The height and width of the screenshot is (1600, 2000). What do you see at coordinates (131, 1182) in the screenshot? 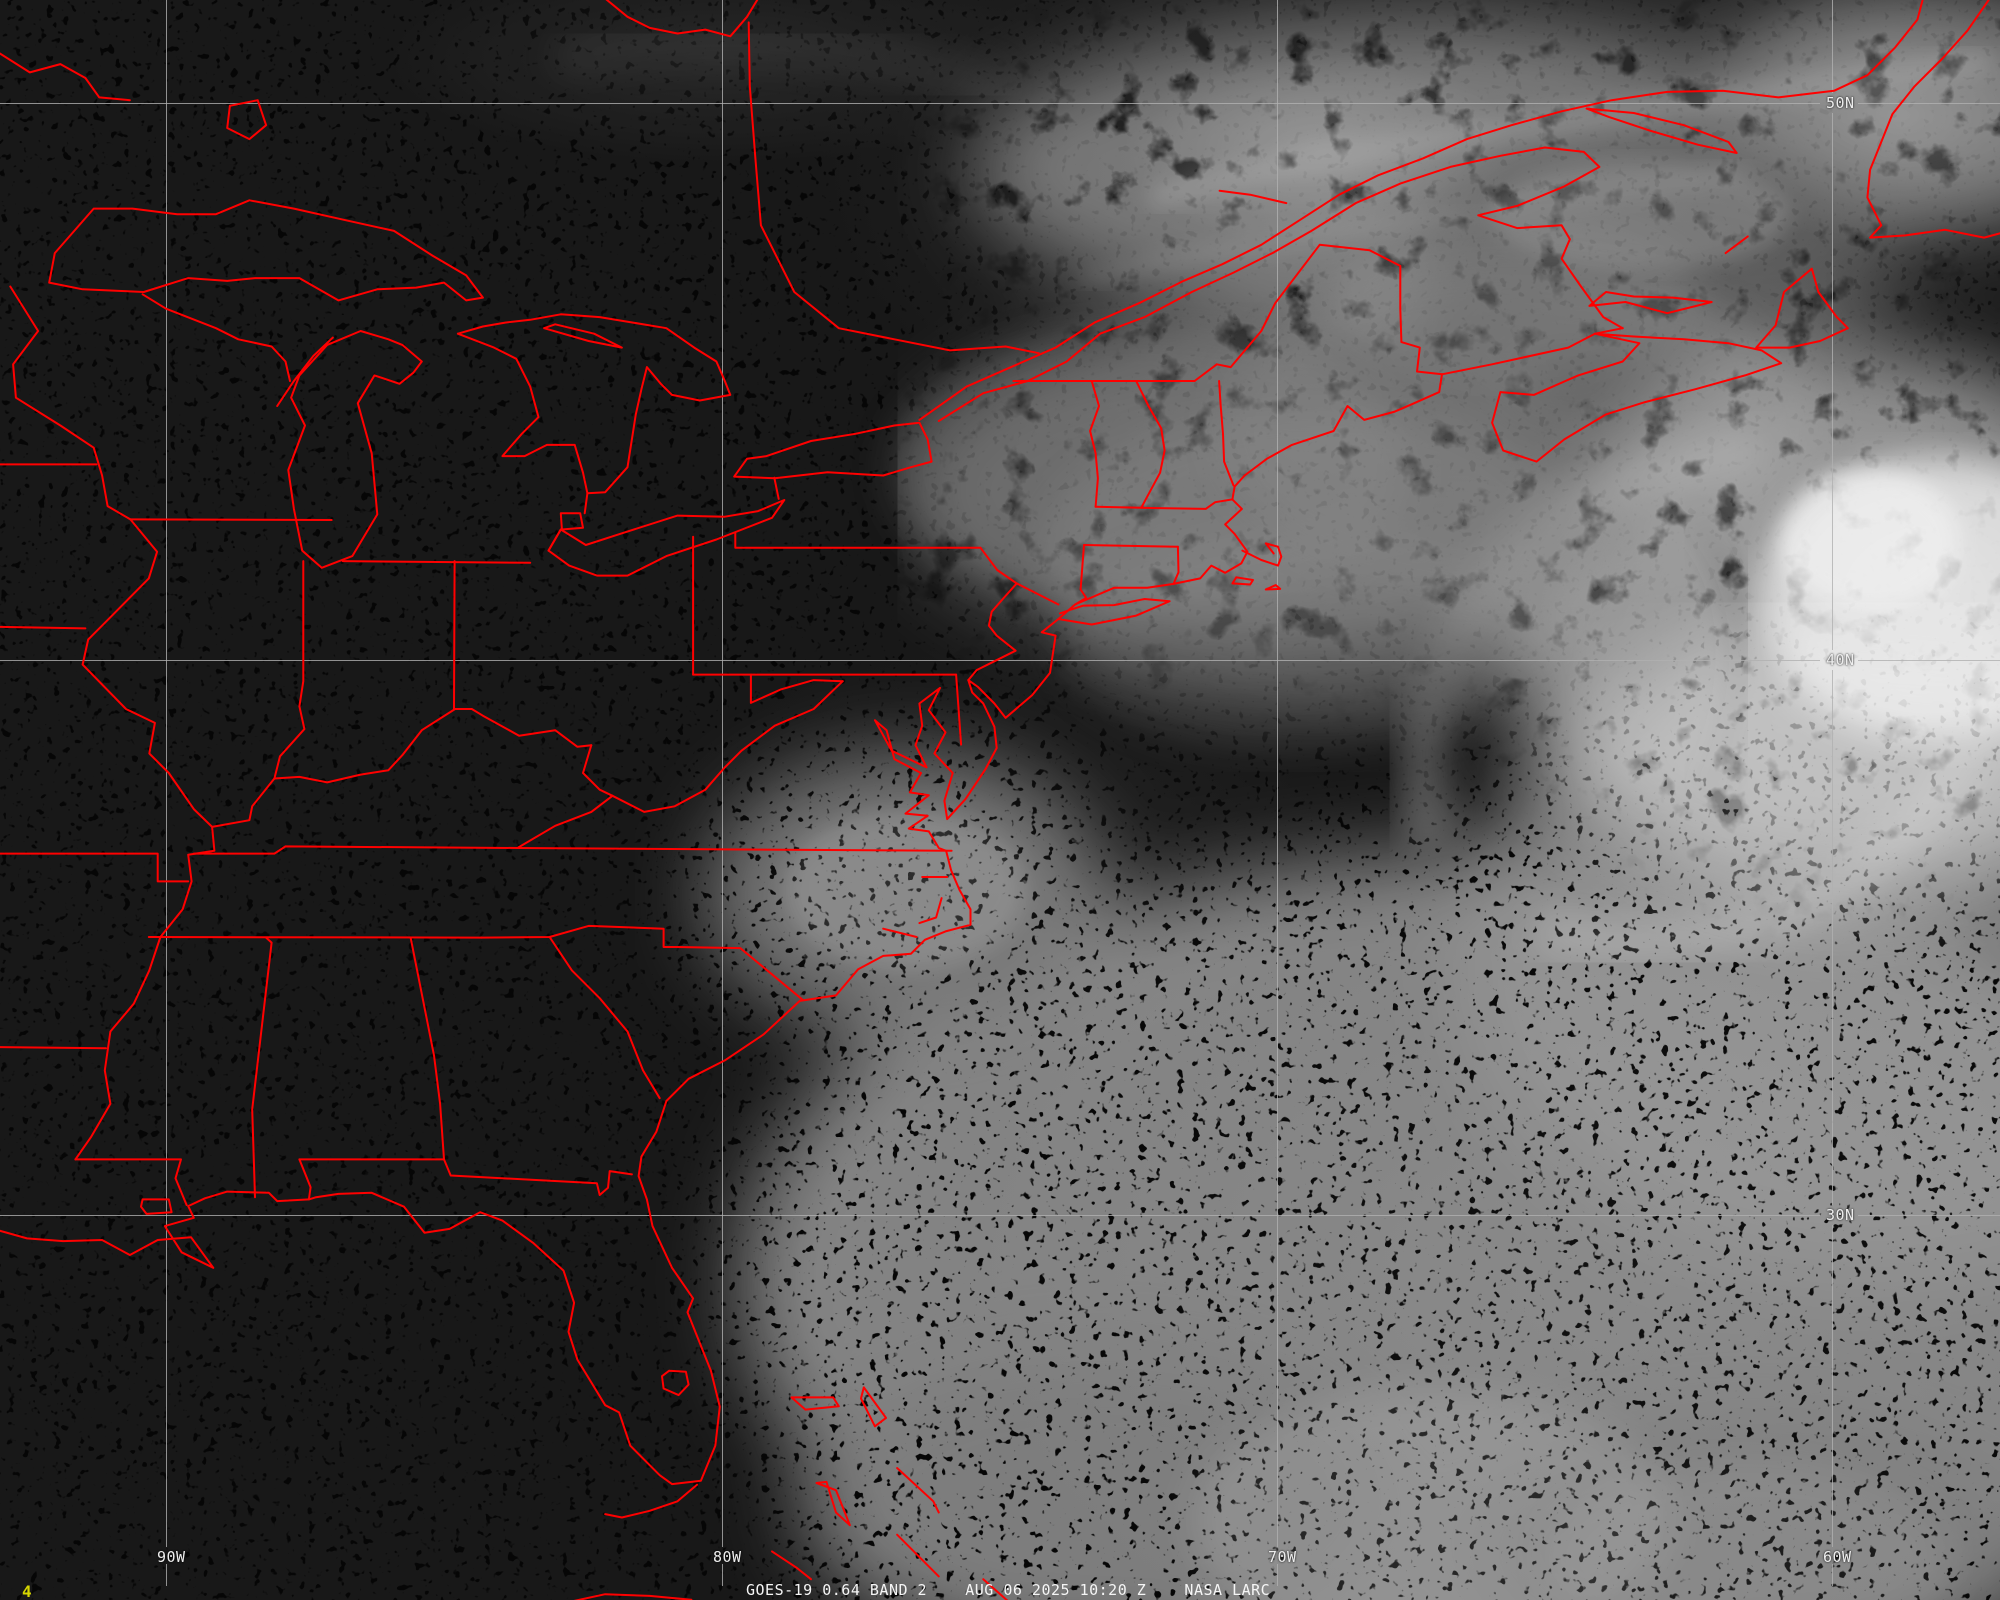
I see `map-feature-ms-la` at bounding box center [131, 1182].